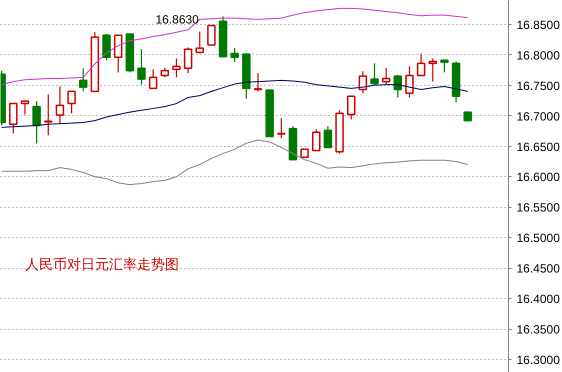 This screenshot has height=372, width=562. What do you see at coordinates (538, 299) in the screenshot?
I see `y-tick-label: 16.4000` at bounding box center [538, 299].